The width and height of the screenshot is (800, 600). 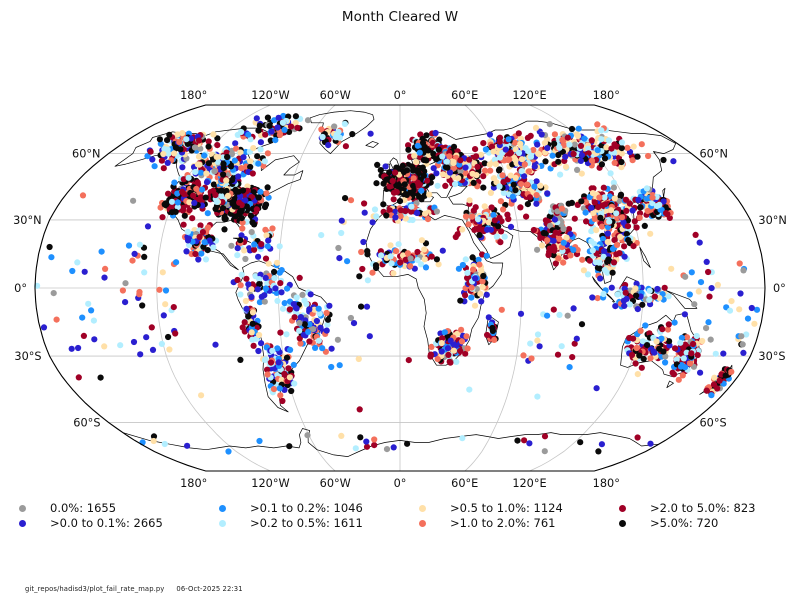 What do you see at coordinates (306, 523) in the screenshot?
I see `legend-label: >0.2 to 0.5%: 1611` at bounding box center [306, 523].